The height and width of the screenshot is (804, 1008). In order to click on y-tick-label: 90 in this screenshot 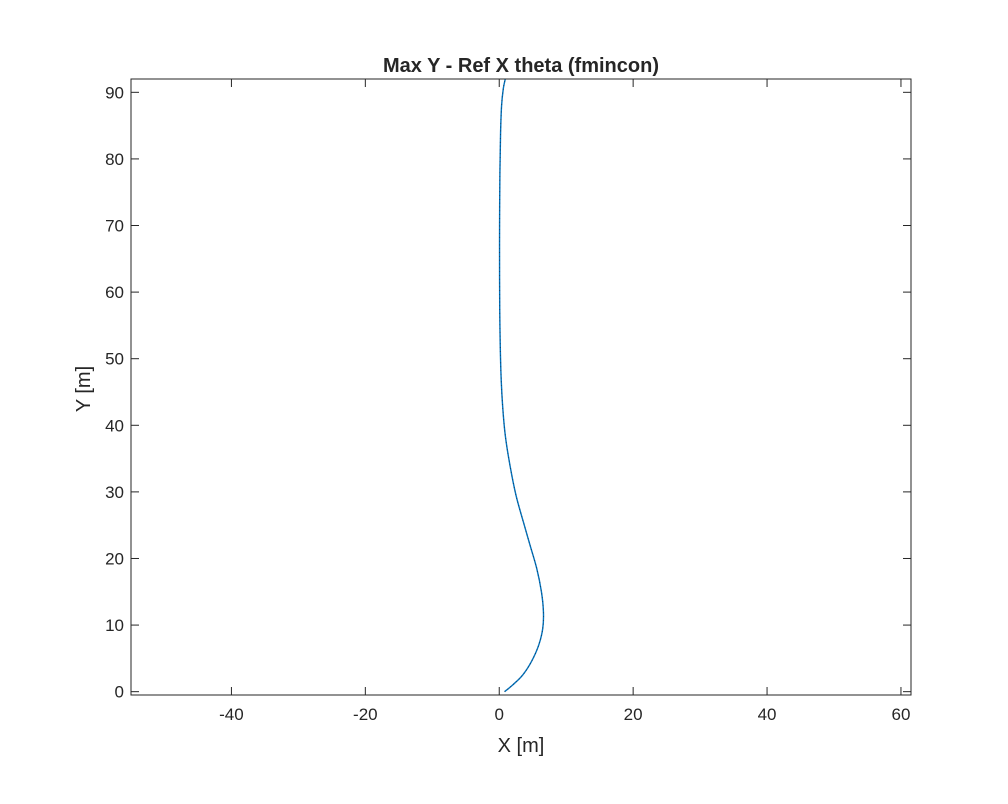, I will do `click(114, 92)`.